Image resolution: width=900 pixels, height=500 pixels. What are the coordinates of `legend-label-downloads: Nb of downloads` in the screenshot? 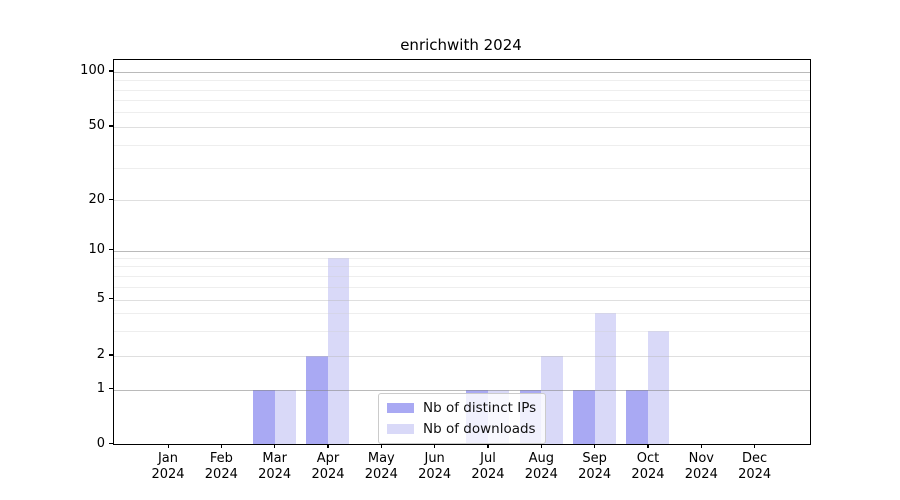 It's located at (479, 429).